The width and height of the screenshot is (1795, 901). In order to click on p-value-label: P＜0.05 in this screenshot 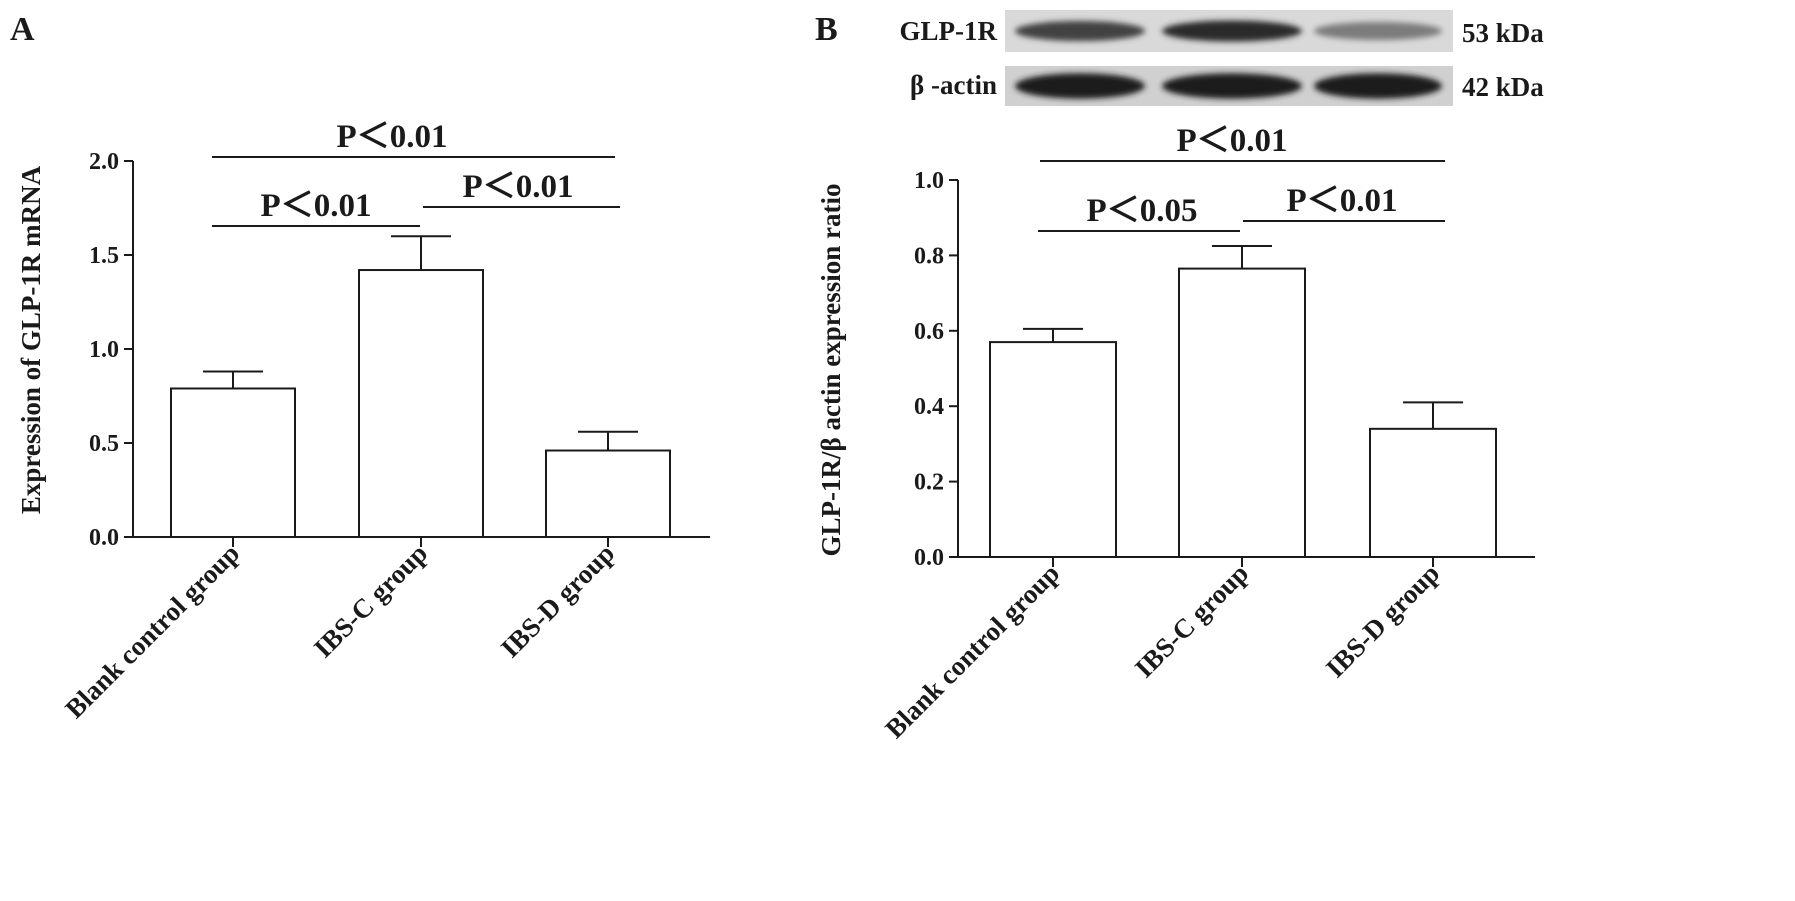, I will do `click(1142, 211)`.